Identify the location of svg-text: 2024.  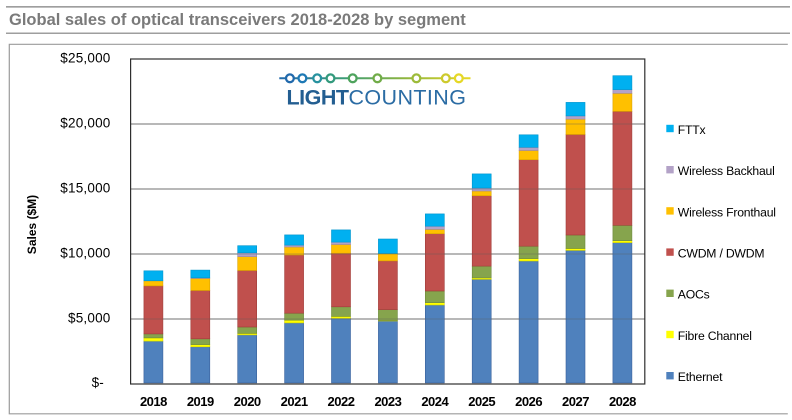
(435, 401).